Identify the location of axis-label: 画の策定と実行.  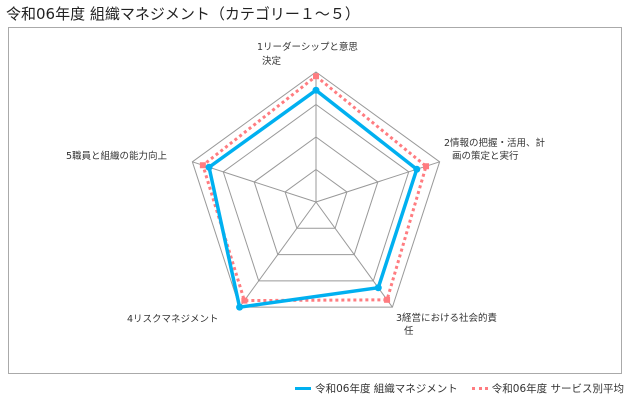
(485, 156).